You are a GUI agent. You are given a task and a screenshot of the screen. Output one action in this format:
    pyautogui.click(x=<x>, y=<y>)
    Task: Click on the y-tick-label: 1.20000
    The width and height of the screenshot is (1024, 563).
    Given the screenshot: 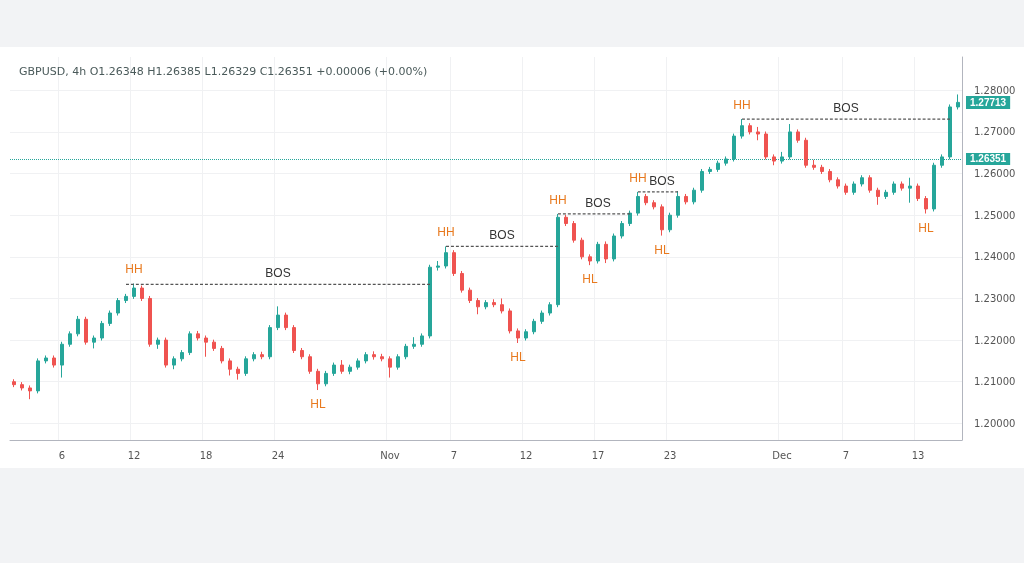 What is the action you would take?
    pyautogui.click(x=995, y=423)
    